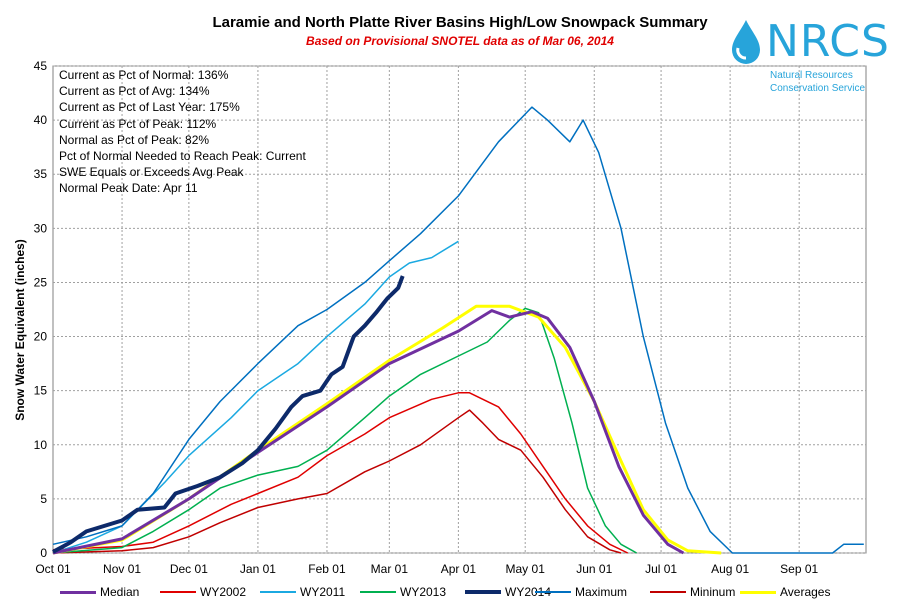 This screenshot has height=614, width=902. Describe the element at coordinates (746, 42) in the screenshot. I see `water-drop-icon` at that location.